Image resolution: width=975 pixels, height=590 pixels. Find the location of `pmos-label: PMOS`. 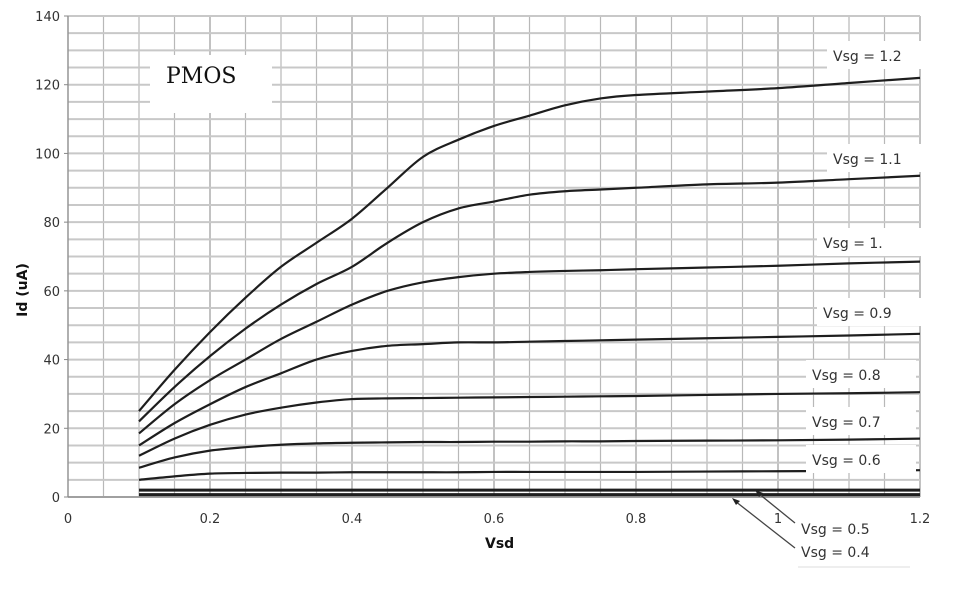

pmos-label: PMOS is located at coordinates (201, 76).